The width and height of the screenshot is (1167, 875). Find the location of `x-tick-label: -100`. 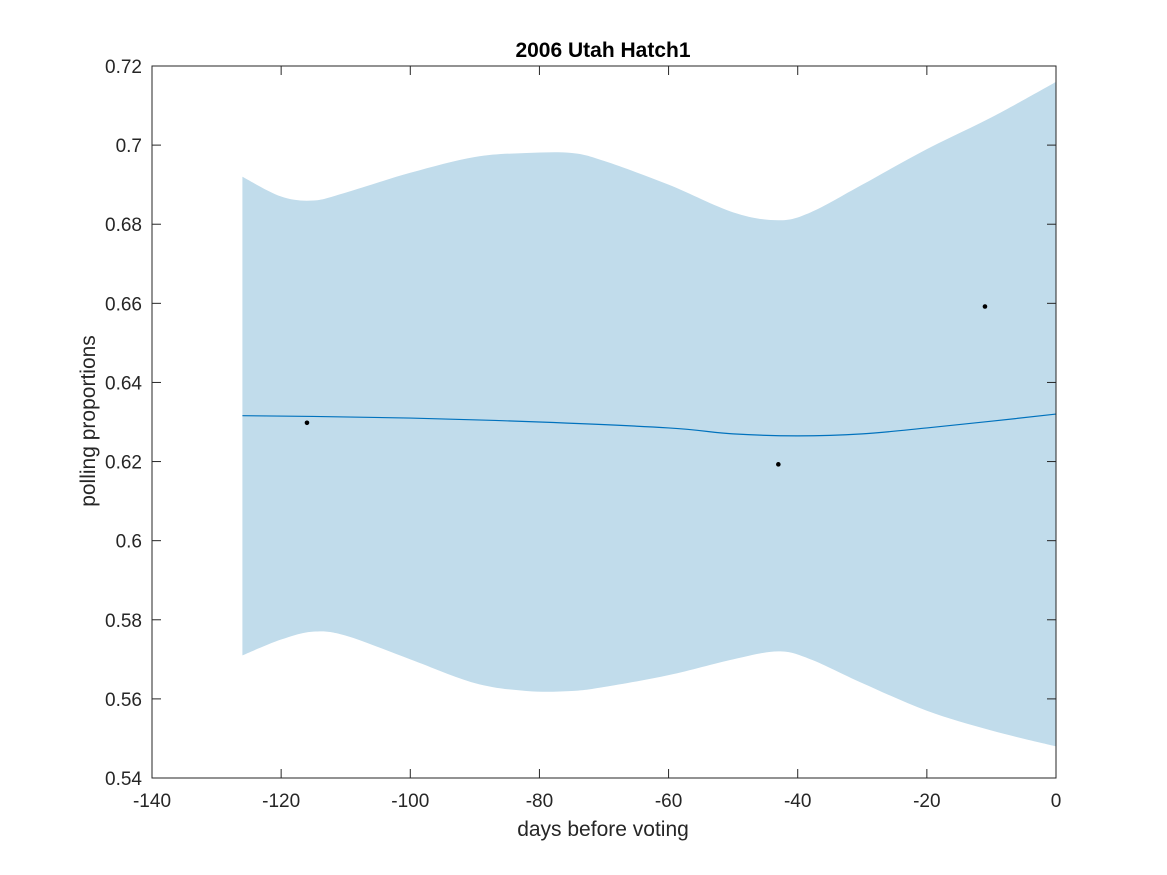

x-tick-label: -100 is located at coordinates (410, 801).